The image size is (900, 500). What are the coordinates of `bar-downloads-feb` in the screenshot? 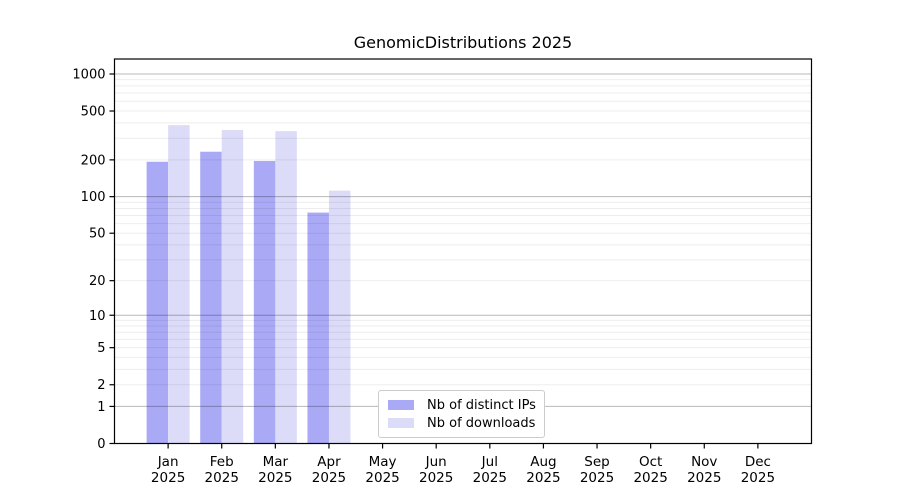 It's located at (232, 287).